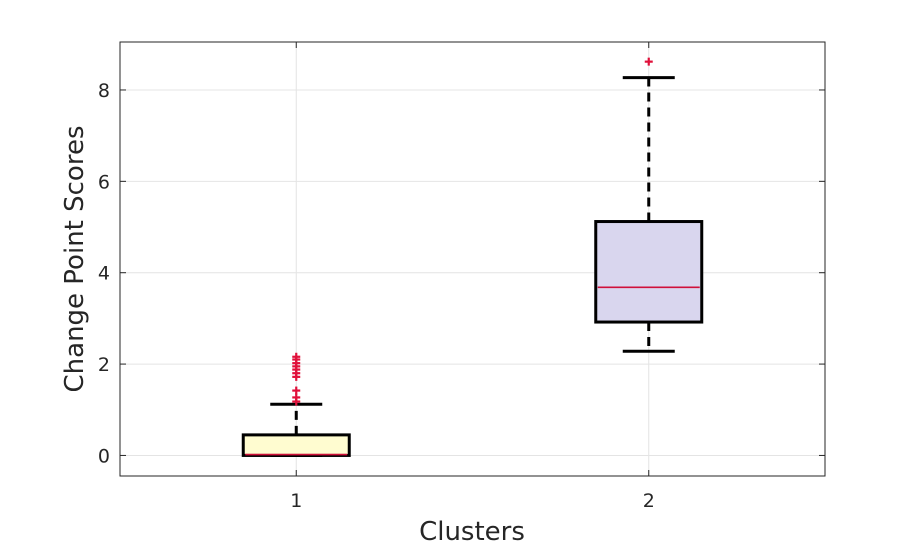  What do you see at coordinates (472, 532) in the screenshot?
I see `x-axis-label: Clusters` at bounding box center [472, 532].